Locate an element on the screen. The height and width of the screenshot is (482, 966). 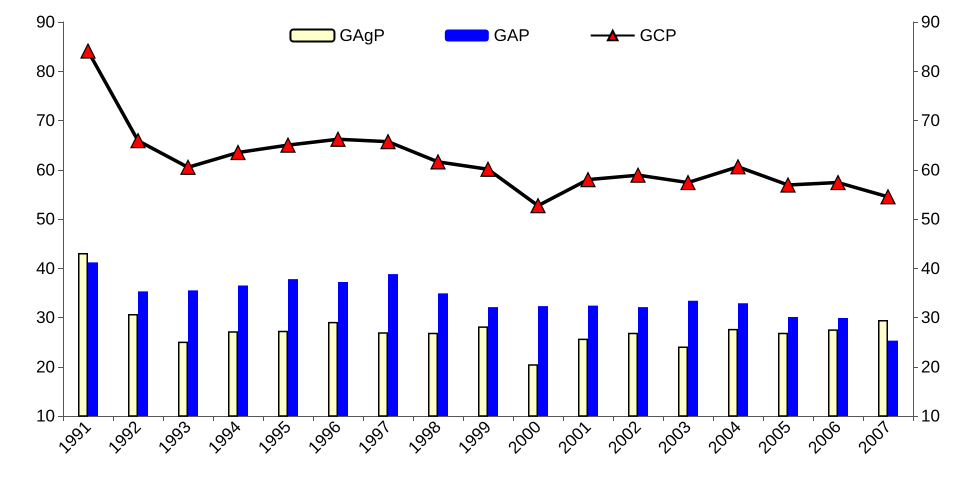
legend-label: GAP is located at coordinates (512, 35).